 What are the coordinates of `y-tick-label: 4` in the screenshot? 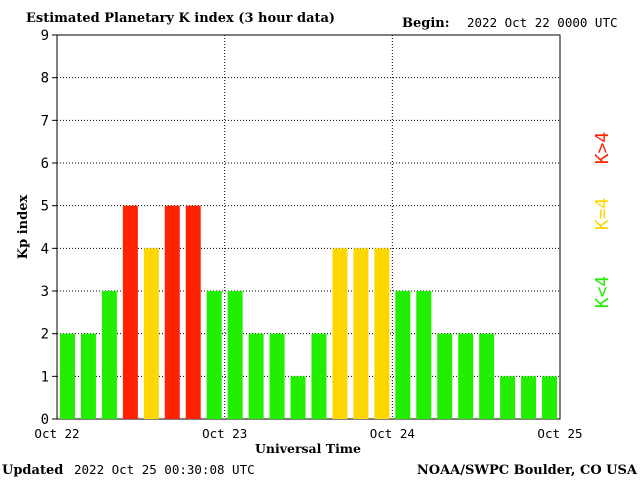 It's located at (45, 249).